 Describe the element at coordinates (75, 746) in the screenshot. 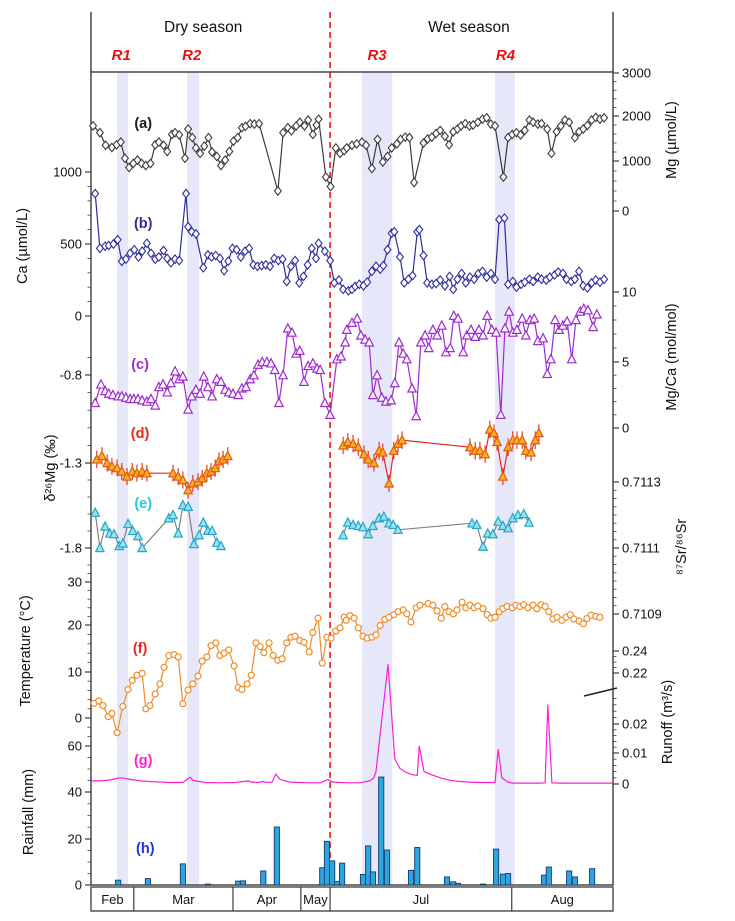

I see `tick-label-rain-60: 60` at that location.